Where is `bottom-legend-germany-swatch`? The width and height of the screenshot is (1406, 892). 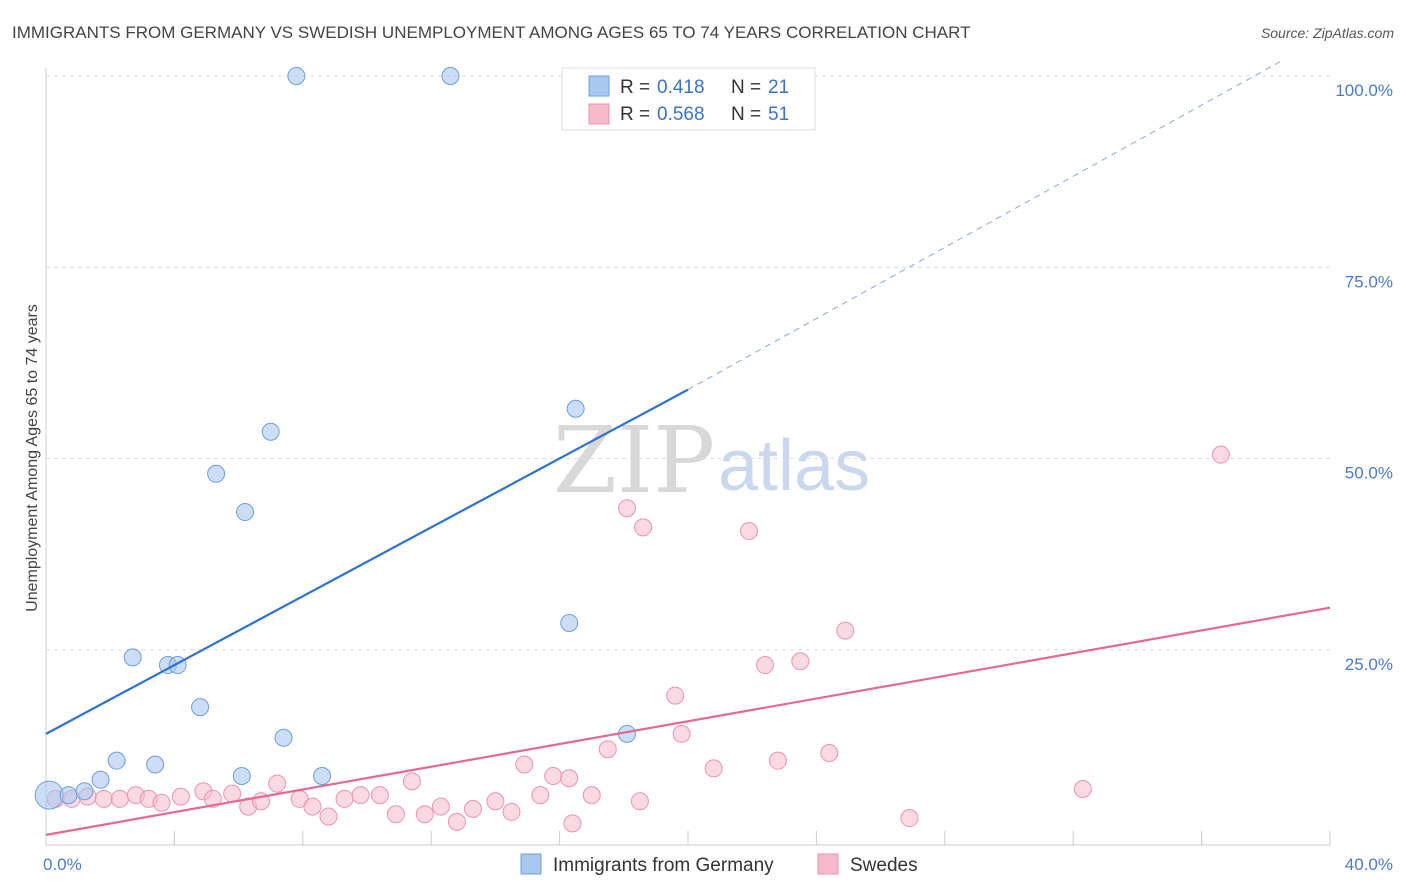
bottom-legend-germany-swatch is located at coordinates (531, 864).